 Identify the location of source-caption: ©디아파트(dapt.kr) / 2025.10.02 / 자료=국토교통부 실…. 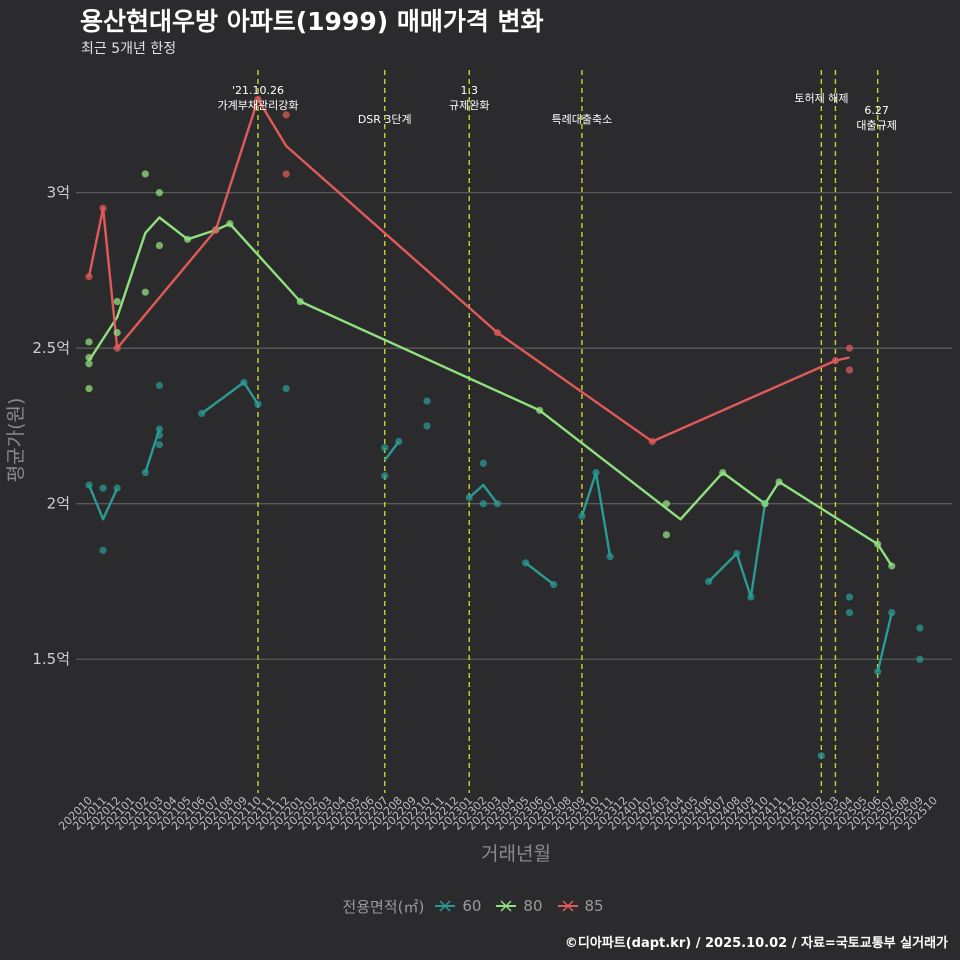
(756, 943).